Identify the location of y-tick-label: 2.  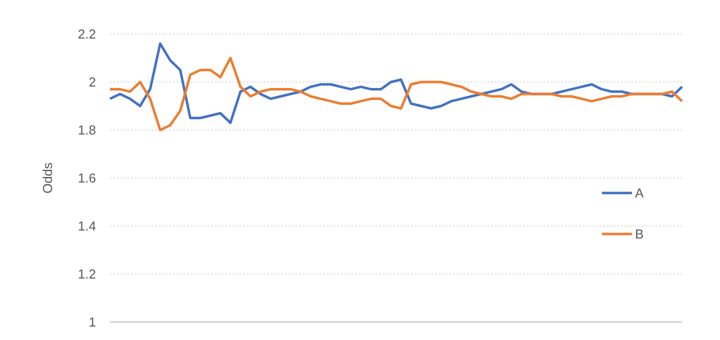
(92, 82).